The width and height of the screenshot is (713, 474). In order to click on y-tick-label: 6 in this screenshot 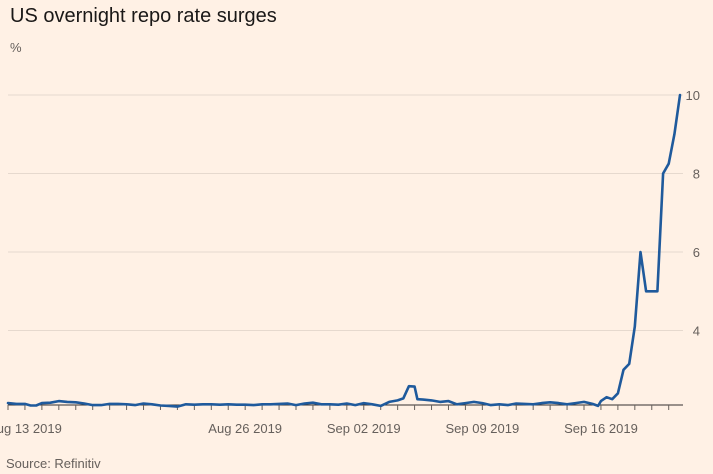, I will do `click(696, 252)`.